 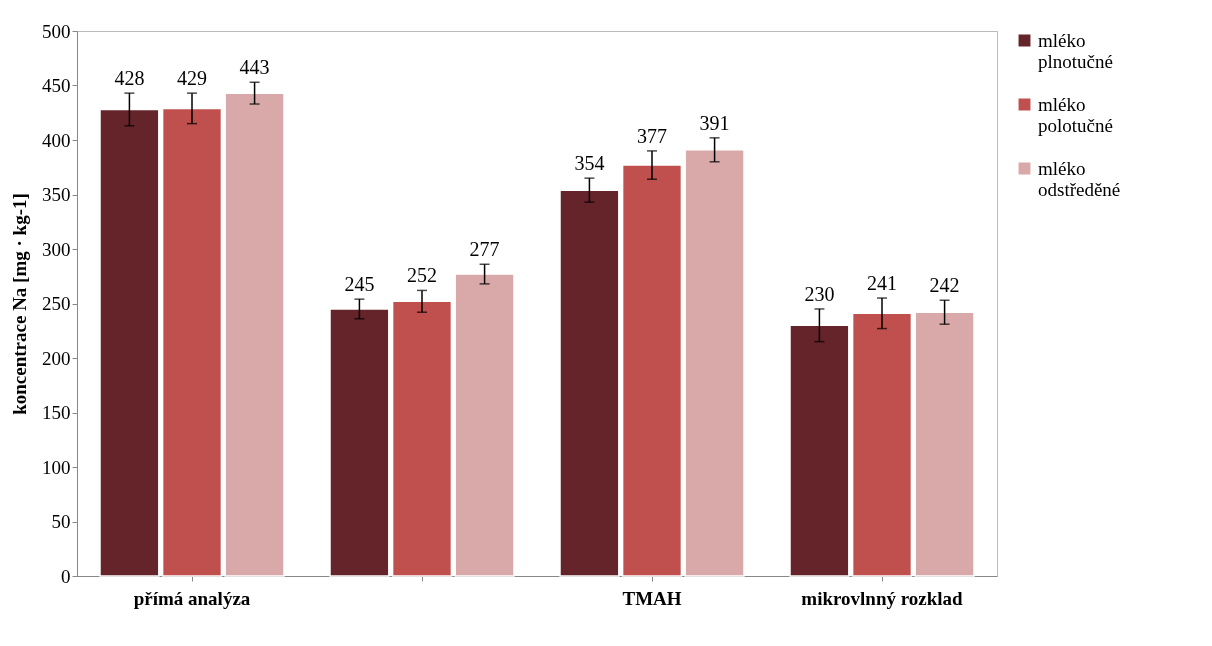 I want to click on data-label: 245, so click(x=359, y=284).